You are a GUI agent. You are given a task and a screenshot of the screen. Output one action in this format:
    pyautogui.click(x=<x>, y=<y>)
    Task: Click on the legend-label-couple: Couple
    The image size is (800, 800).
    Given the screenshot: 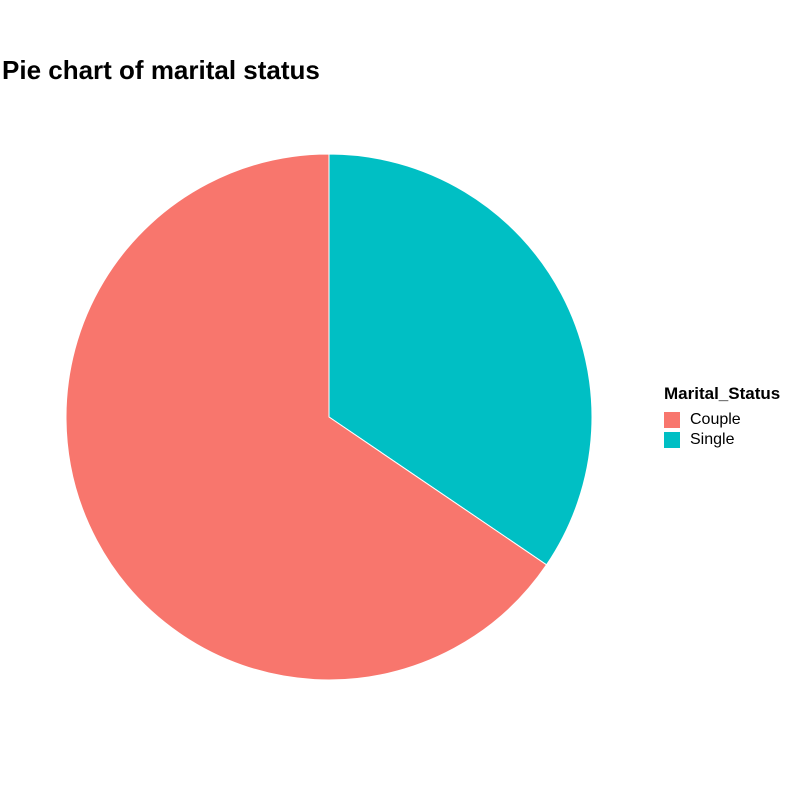 What is the action you would take?
    pyautogui.click(x=715, y=419)
    